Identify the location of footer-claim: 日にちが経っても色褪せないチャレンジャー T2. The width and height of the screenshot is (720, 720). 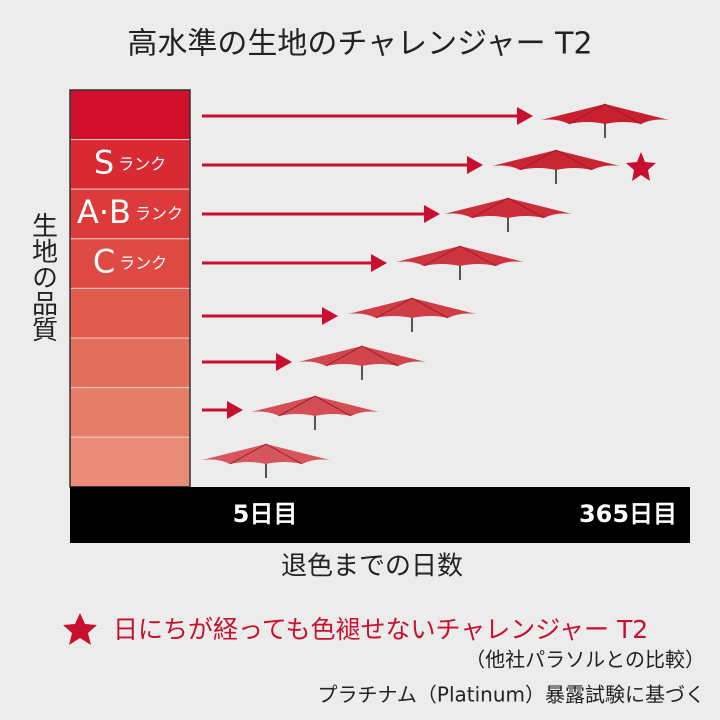
(380, 629).